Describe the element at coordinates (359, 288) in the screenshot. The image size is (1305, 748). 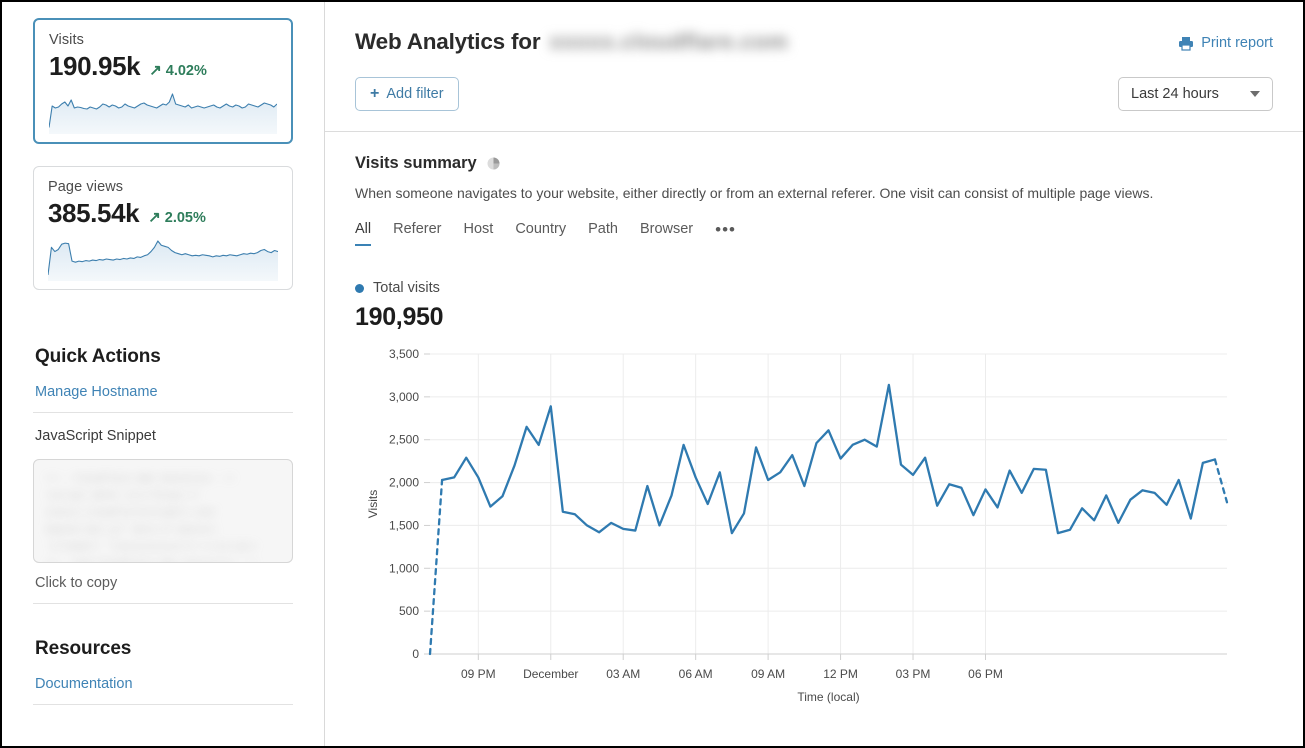
I see `legend-dot-total-visits` at that location.